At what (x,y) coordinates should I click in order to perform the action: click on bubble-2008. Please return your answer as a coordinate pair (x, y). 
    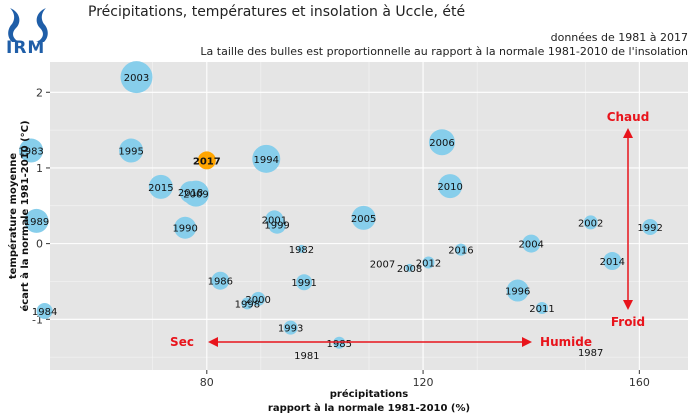
    Looking at the image, I should click on (409, 267).